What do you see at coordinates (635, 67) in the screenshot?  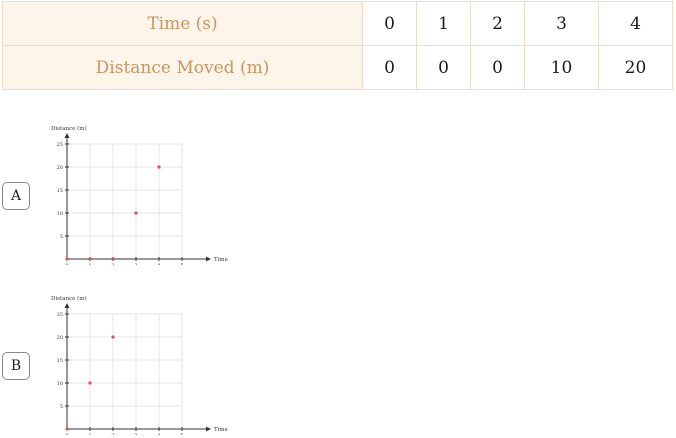 I see `table-cell: 20` at bounding box center [635, 67].